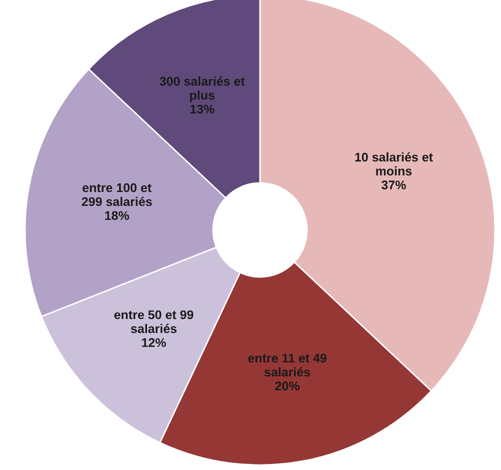  What do you see at coordinates (117, 215) in the screenshot?
I see `data-label: 18%` at bounding box center [117, 215].